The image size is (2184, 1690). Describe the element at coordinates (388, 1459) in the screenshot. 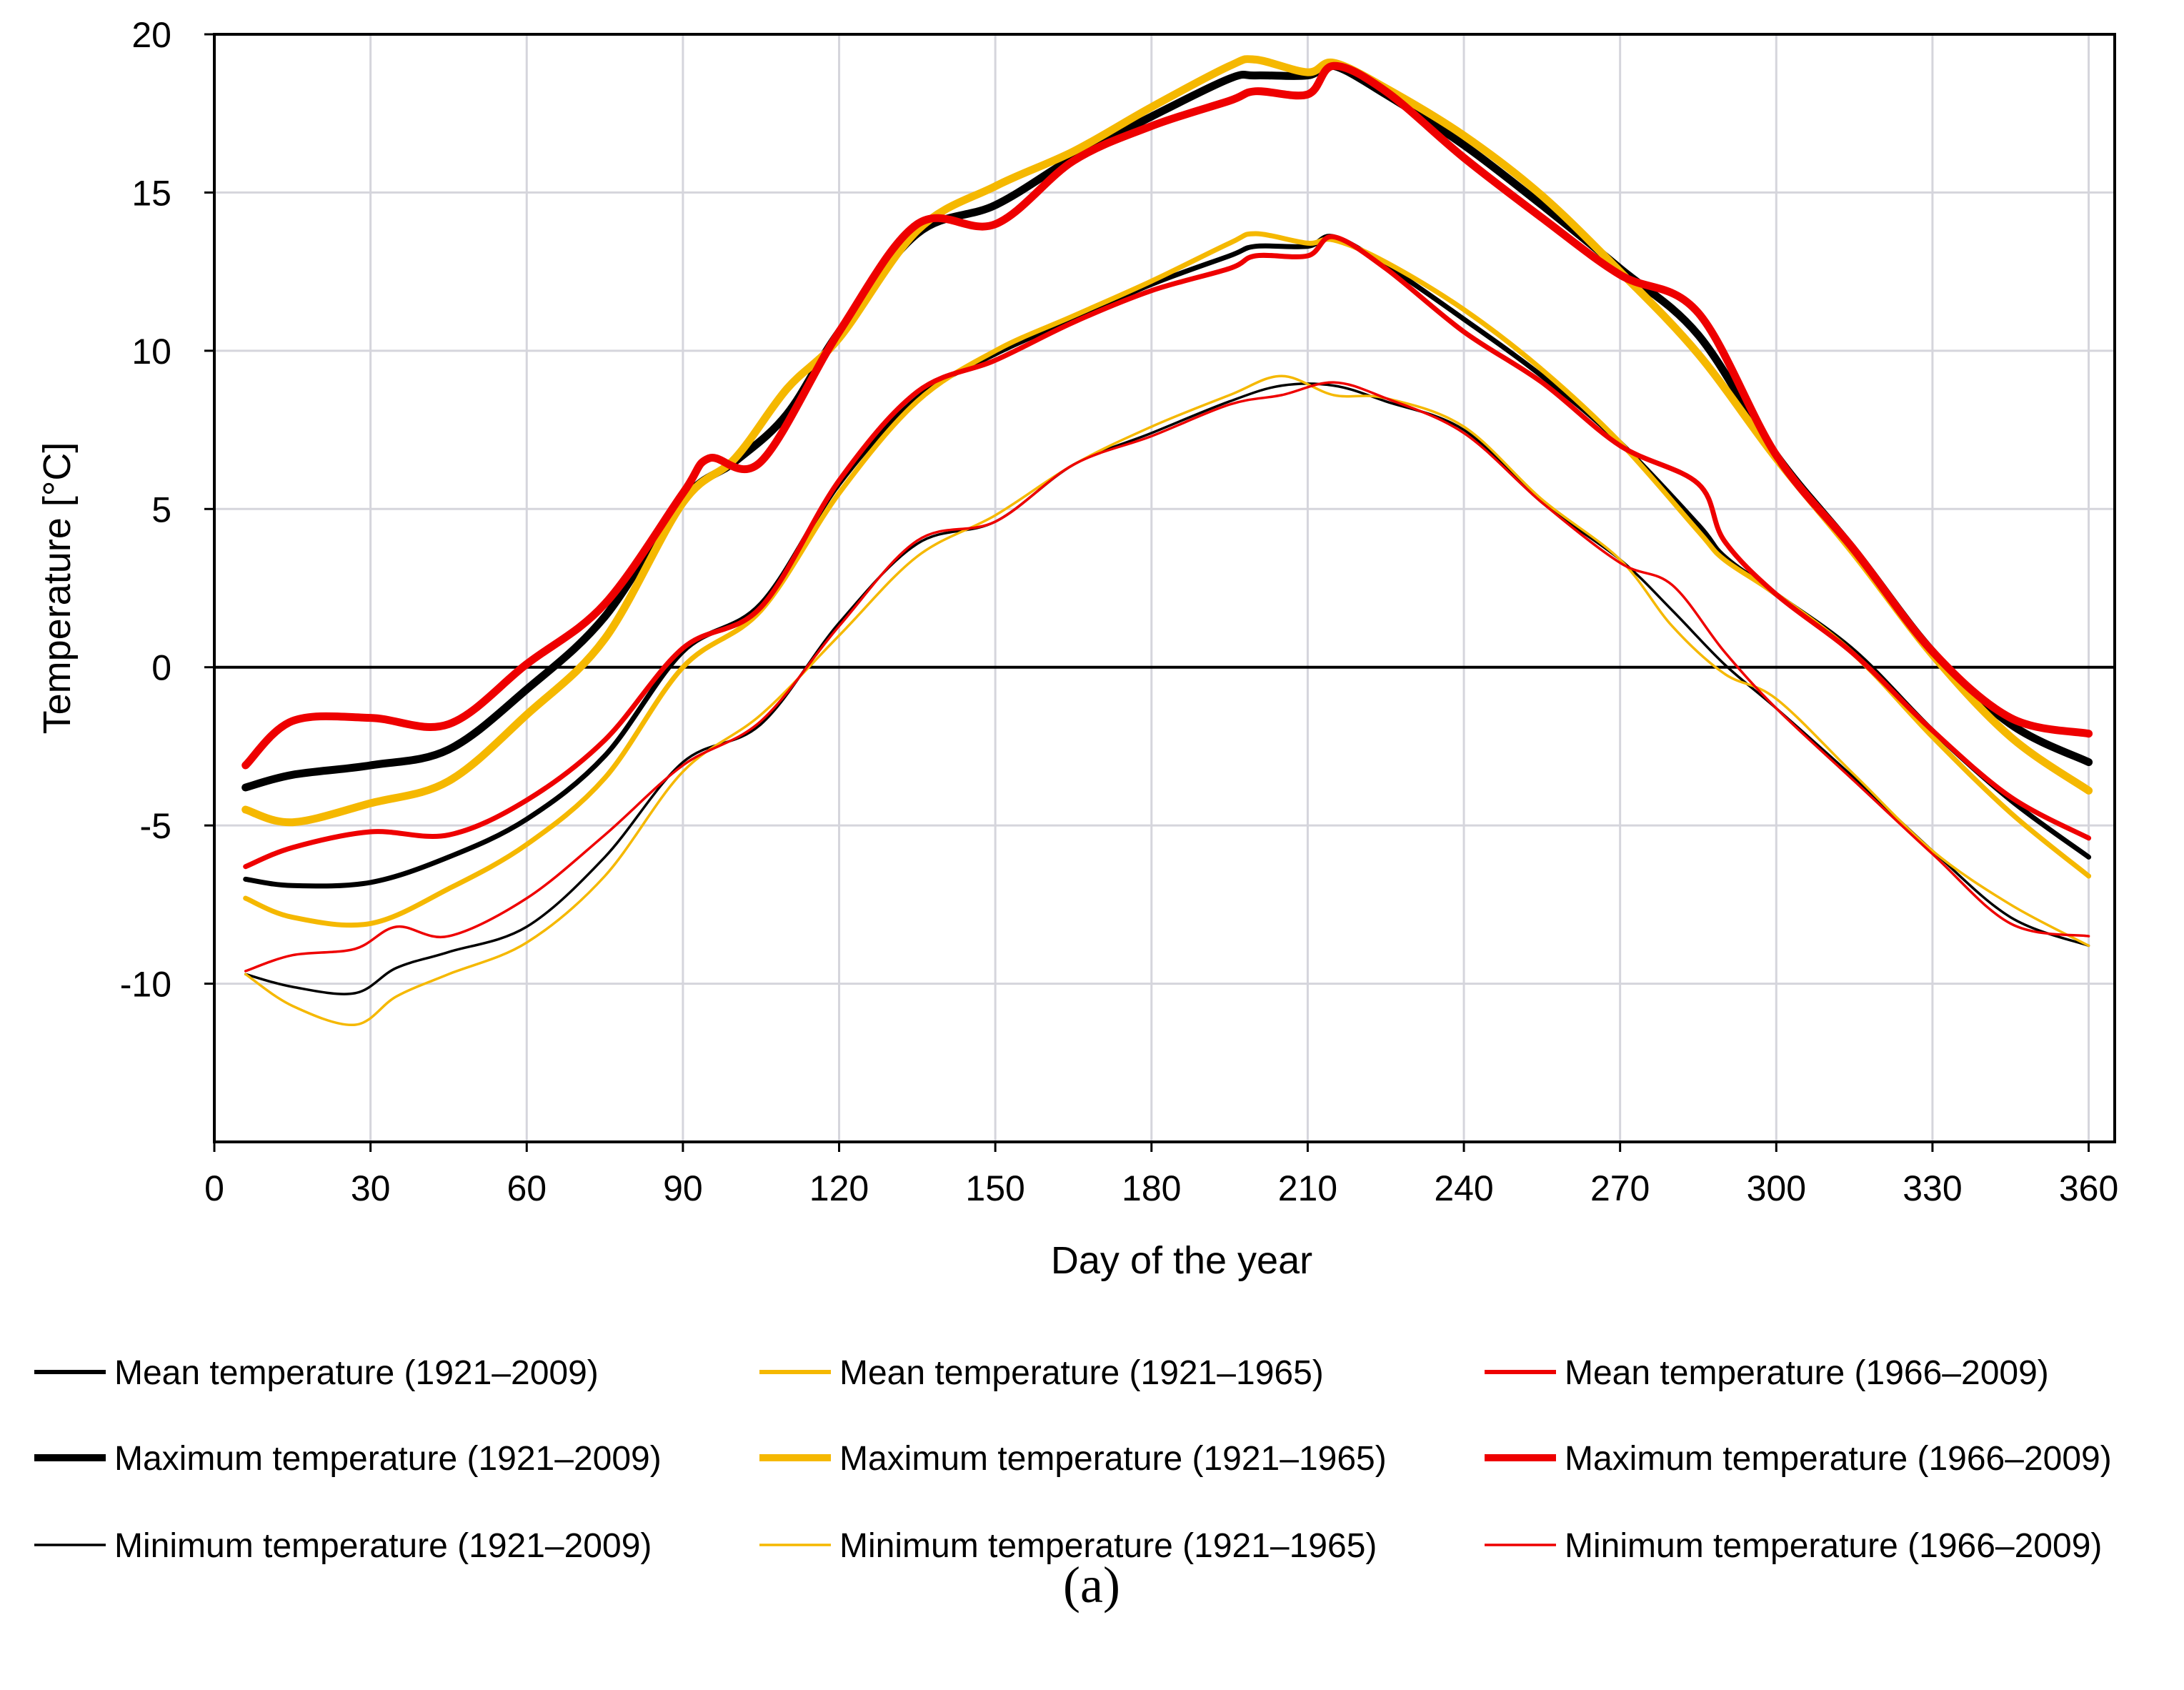

I see `legend-label: Maximum temperature (1921–2009)` at that location.